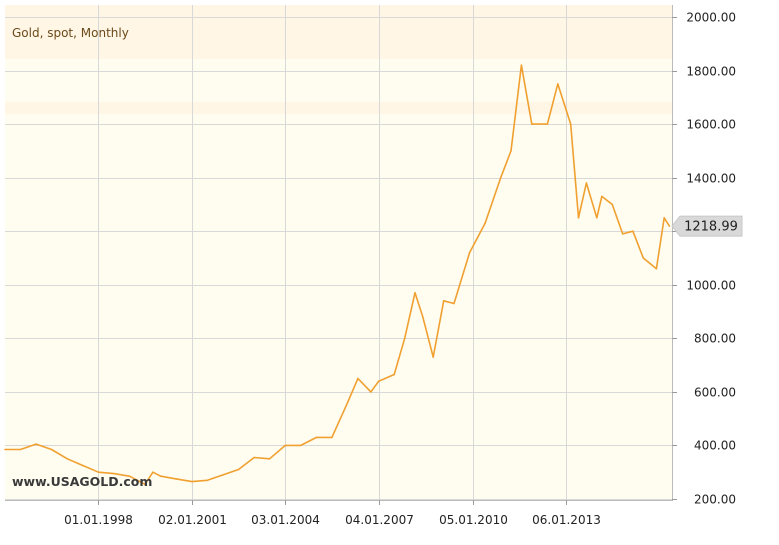 Image resolution: width=779 pixels, height=545 pixels. Describe the element at coordinates (711, 179) in the screenshot. I see `y-tick-label: 1400.00` at that location.